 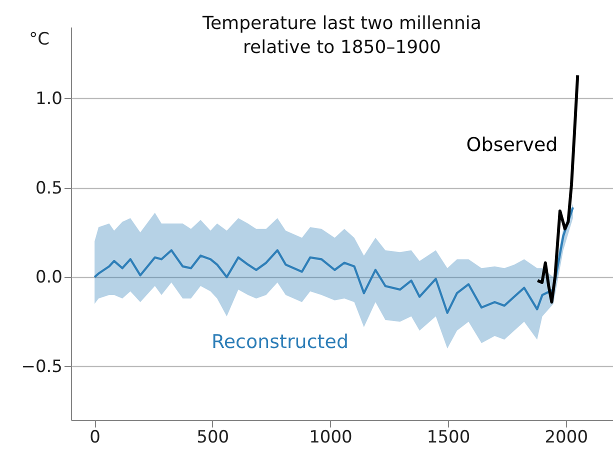 I want to click on y-axis-title: °C, so click(x=39, y=40).